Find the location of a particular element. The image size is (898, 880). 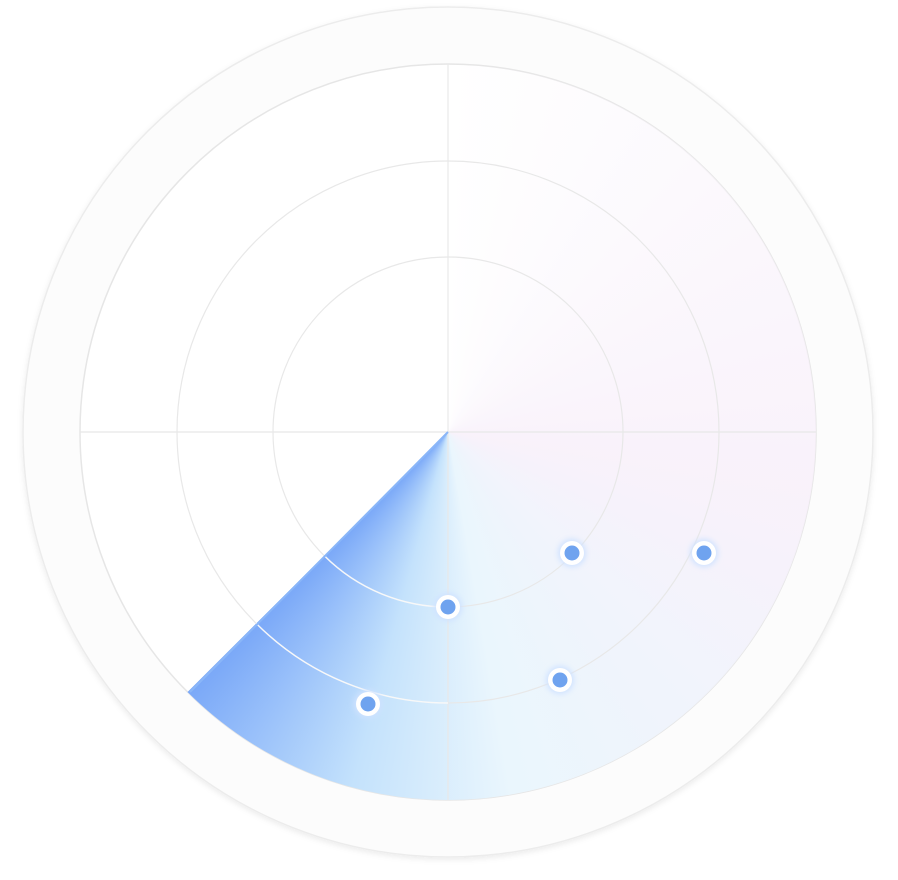

sweep-edge is located at coordinates (319, 562).